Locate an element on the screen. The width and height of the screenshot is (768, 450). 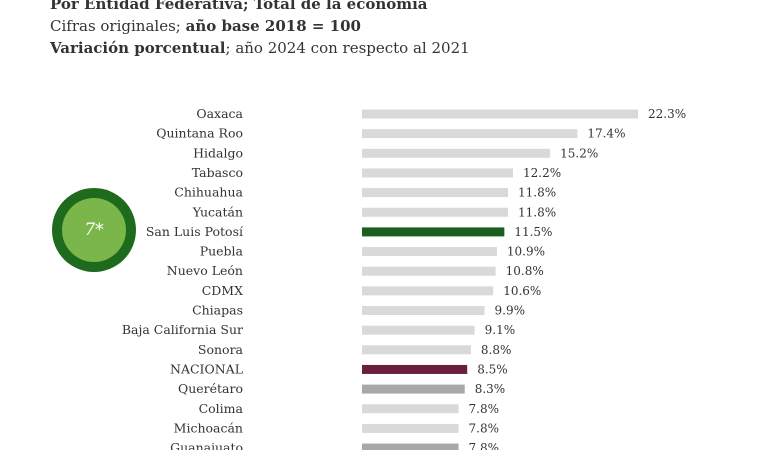
category-label: Baja California Sur is located at coordinates (182, 329).